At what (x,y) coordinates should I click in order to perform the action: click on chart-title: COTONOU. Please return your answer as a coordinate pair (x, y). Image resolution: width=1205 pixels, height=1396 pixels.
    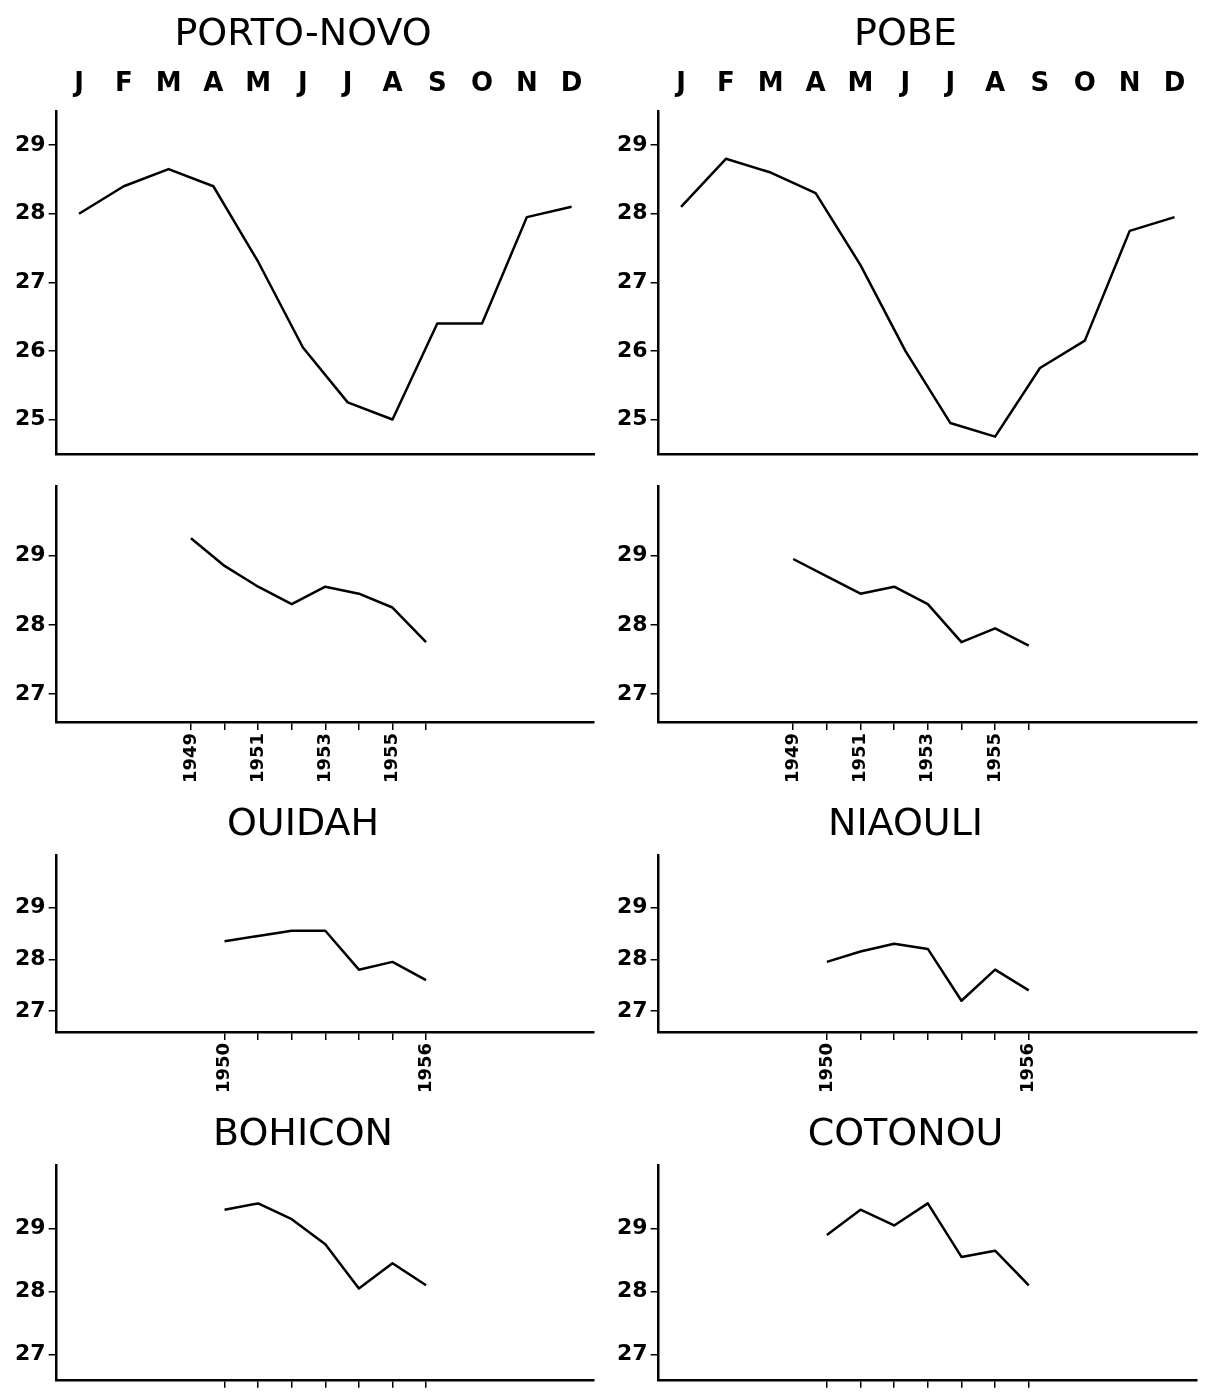
    Looking at the image, I should click on (905, 1131).